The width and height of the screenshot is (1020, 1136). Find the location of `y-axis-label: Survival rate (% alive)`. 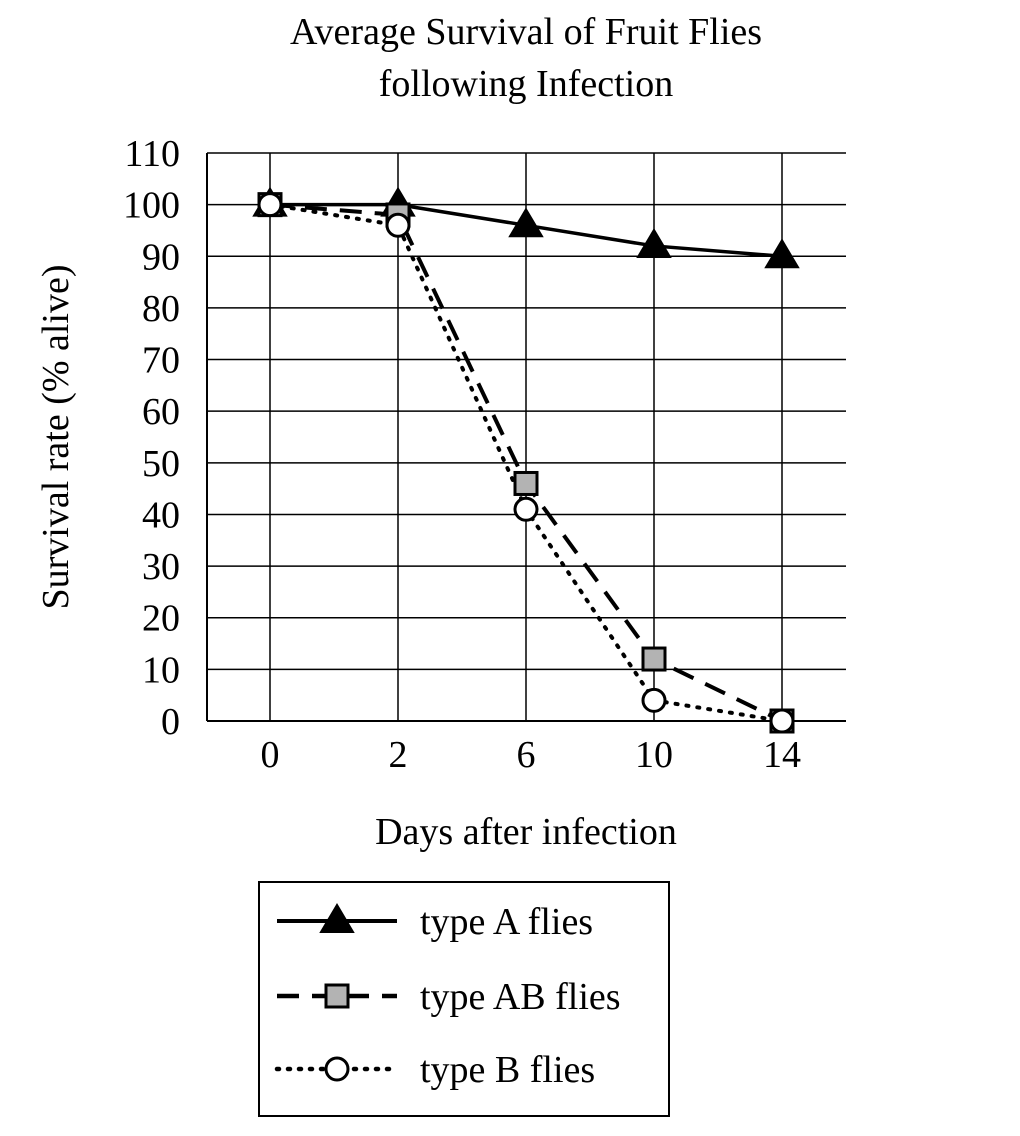

y-axis-label: Survival rate (% alive) is located at coordinates (56, 436).